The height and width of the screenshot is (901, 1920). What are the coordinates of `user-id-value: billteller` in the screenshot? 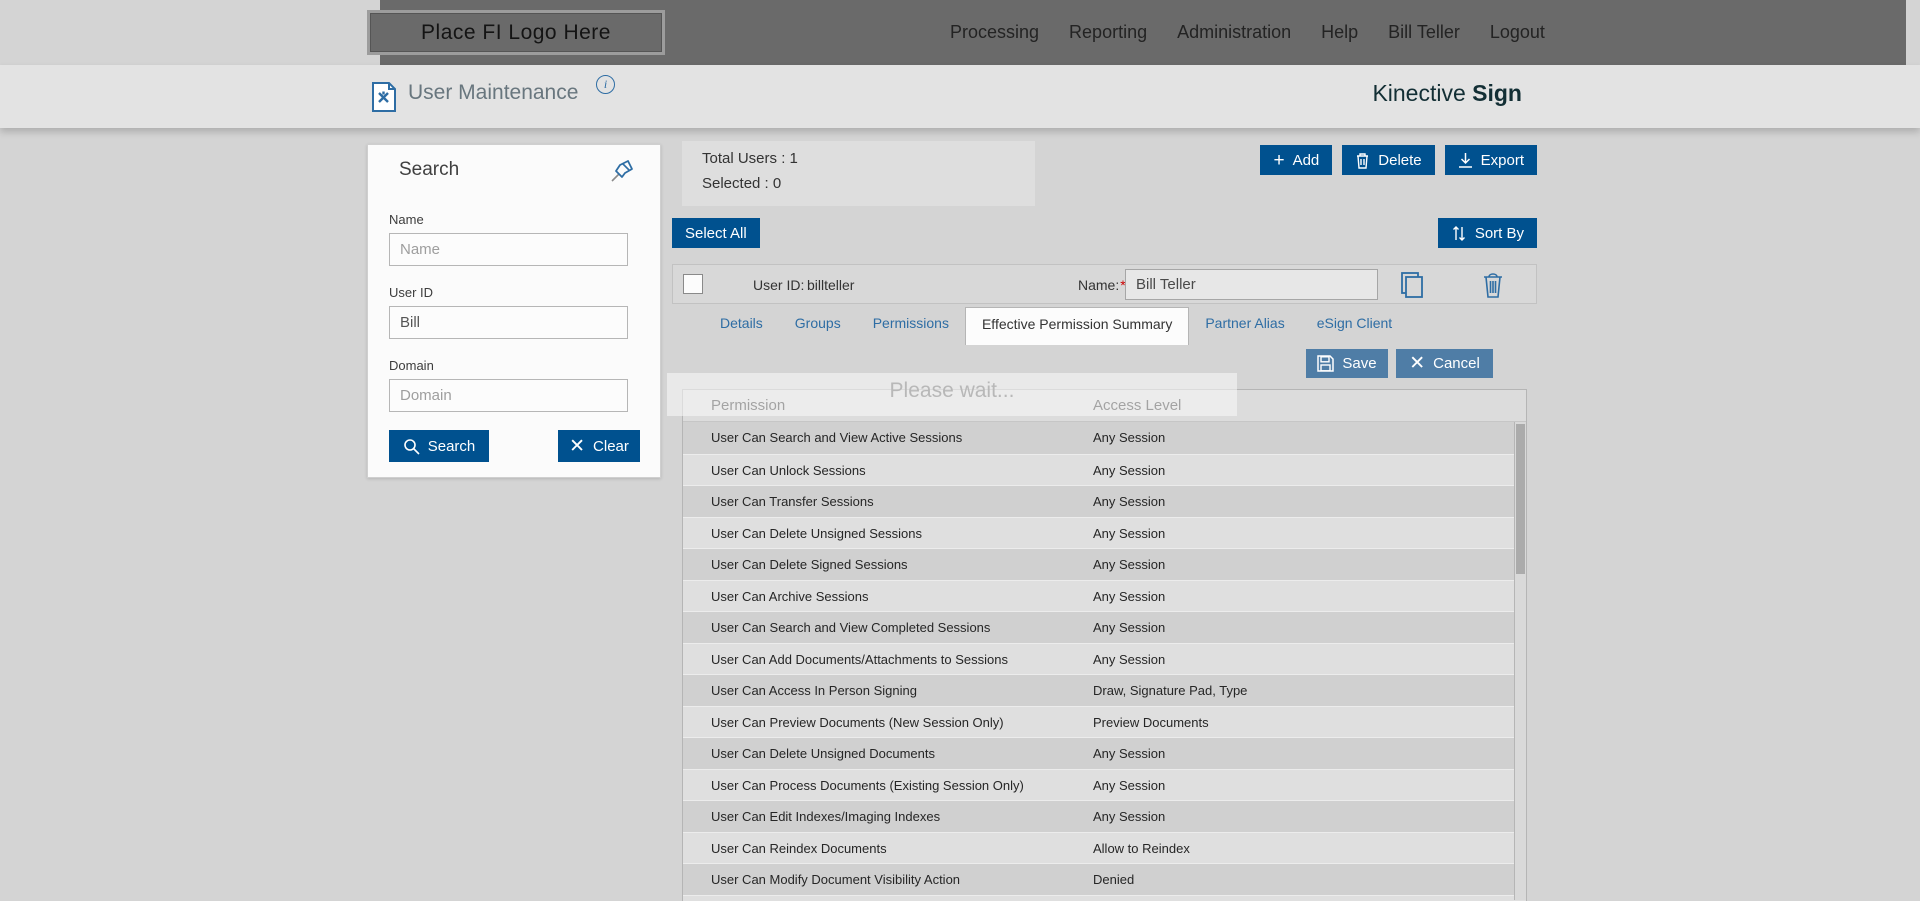 It's located at (831, 285).